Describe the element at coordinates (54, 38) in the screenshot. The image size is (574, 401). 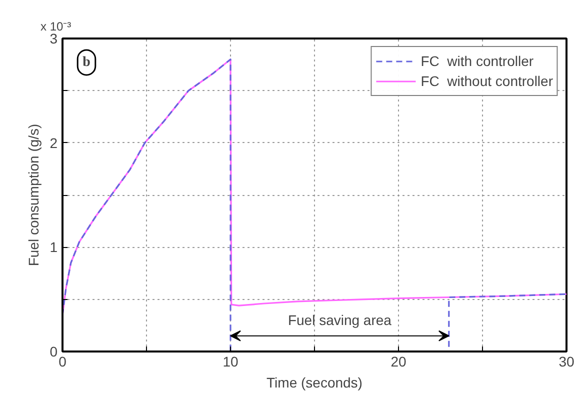
I see `y-tick-label: 3` at that location.